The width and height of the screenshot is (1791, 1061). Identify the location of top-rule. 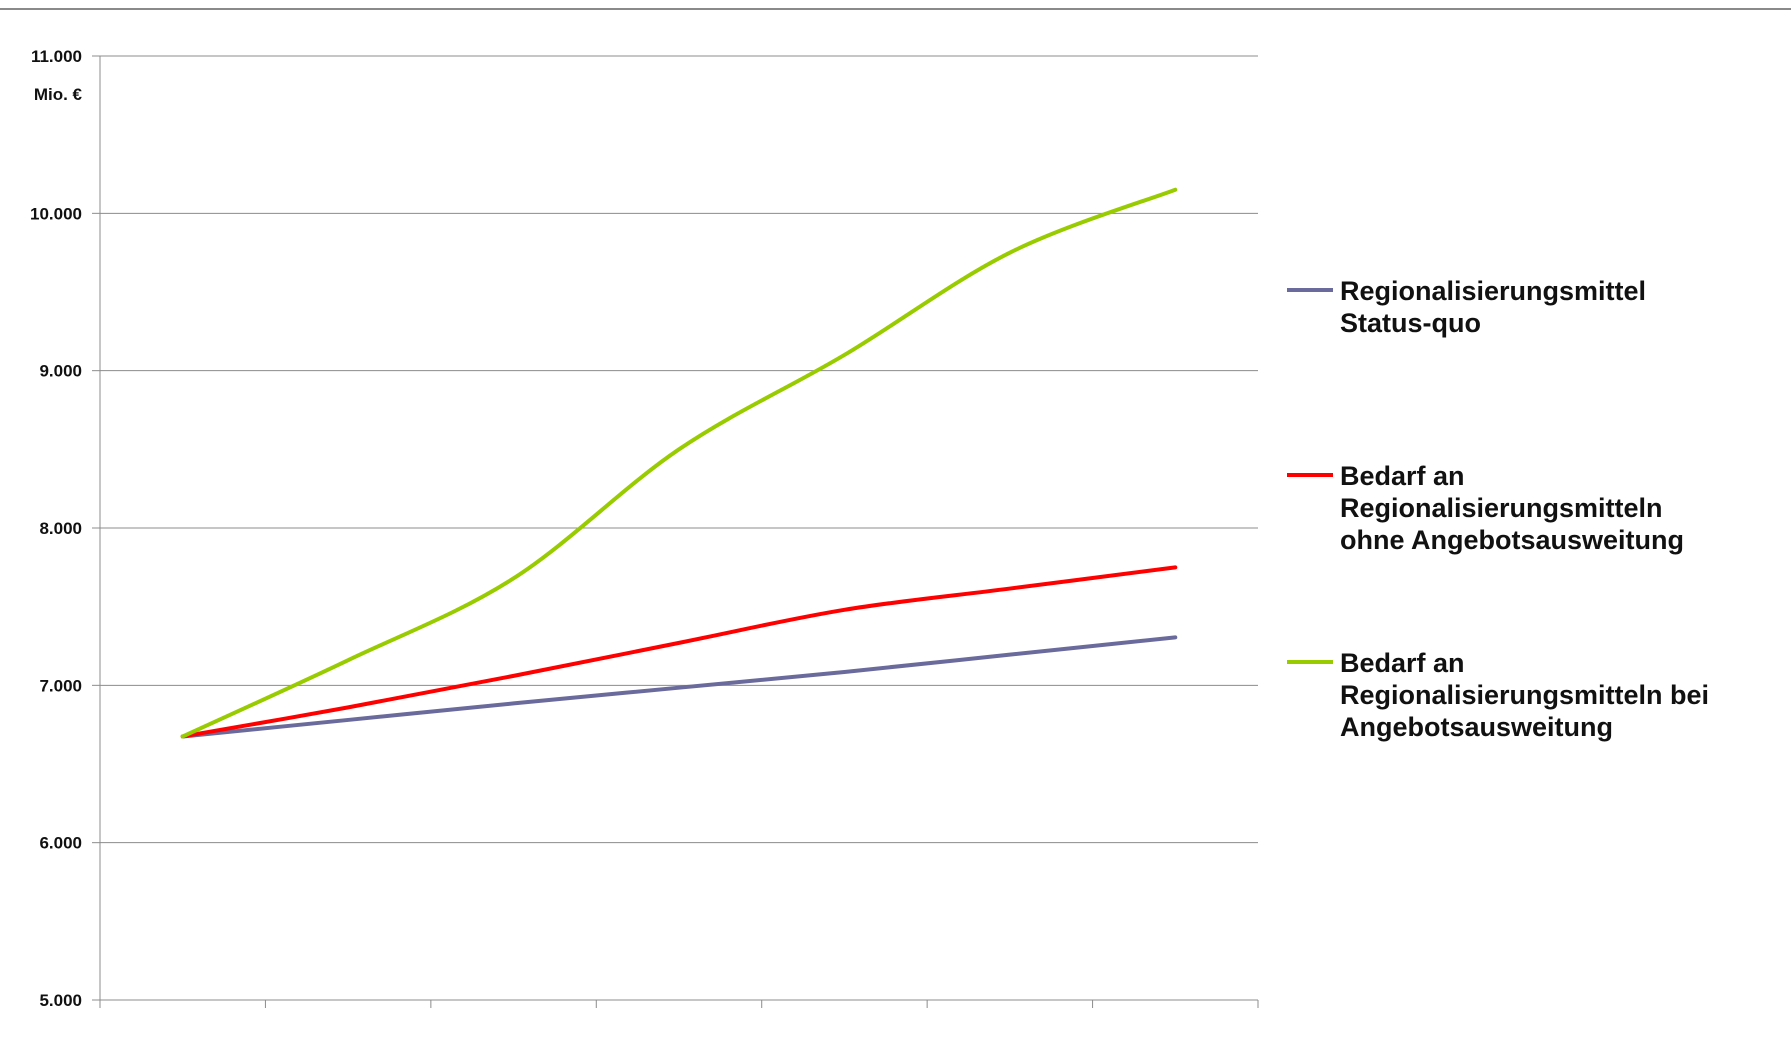
(895, 9).